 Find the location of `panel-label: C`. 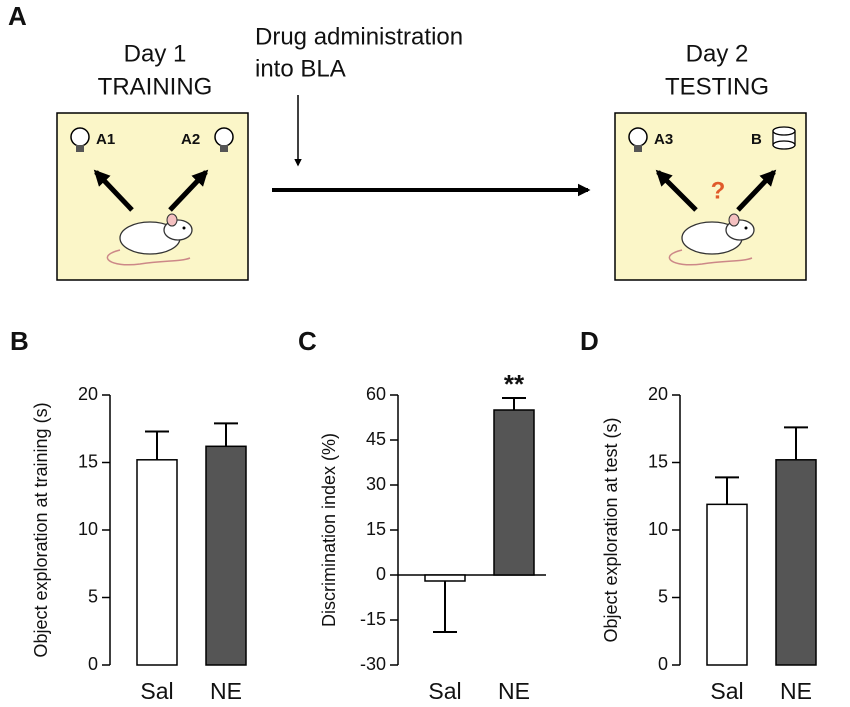

panel-label: C is located at coordinates (307, 341).